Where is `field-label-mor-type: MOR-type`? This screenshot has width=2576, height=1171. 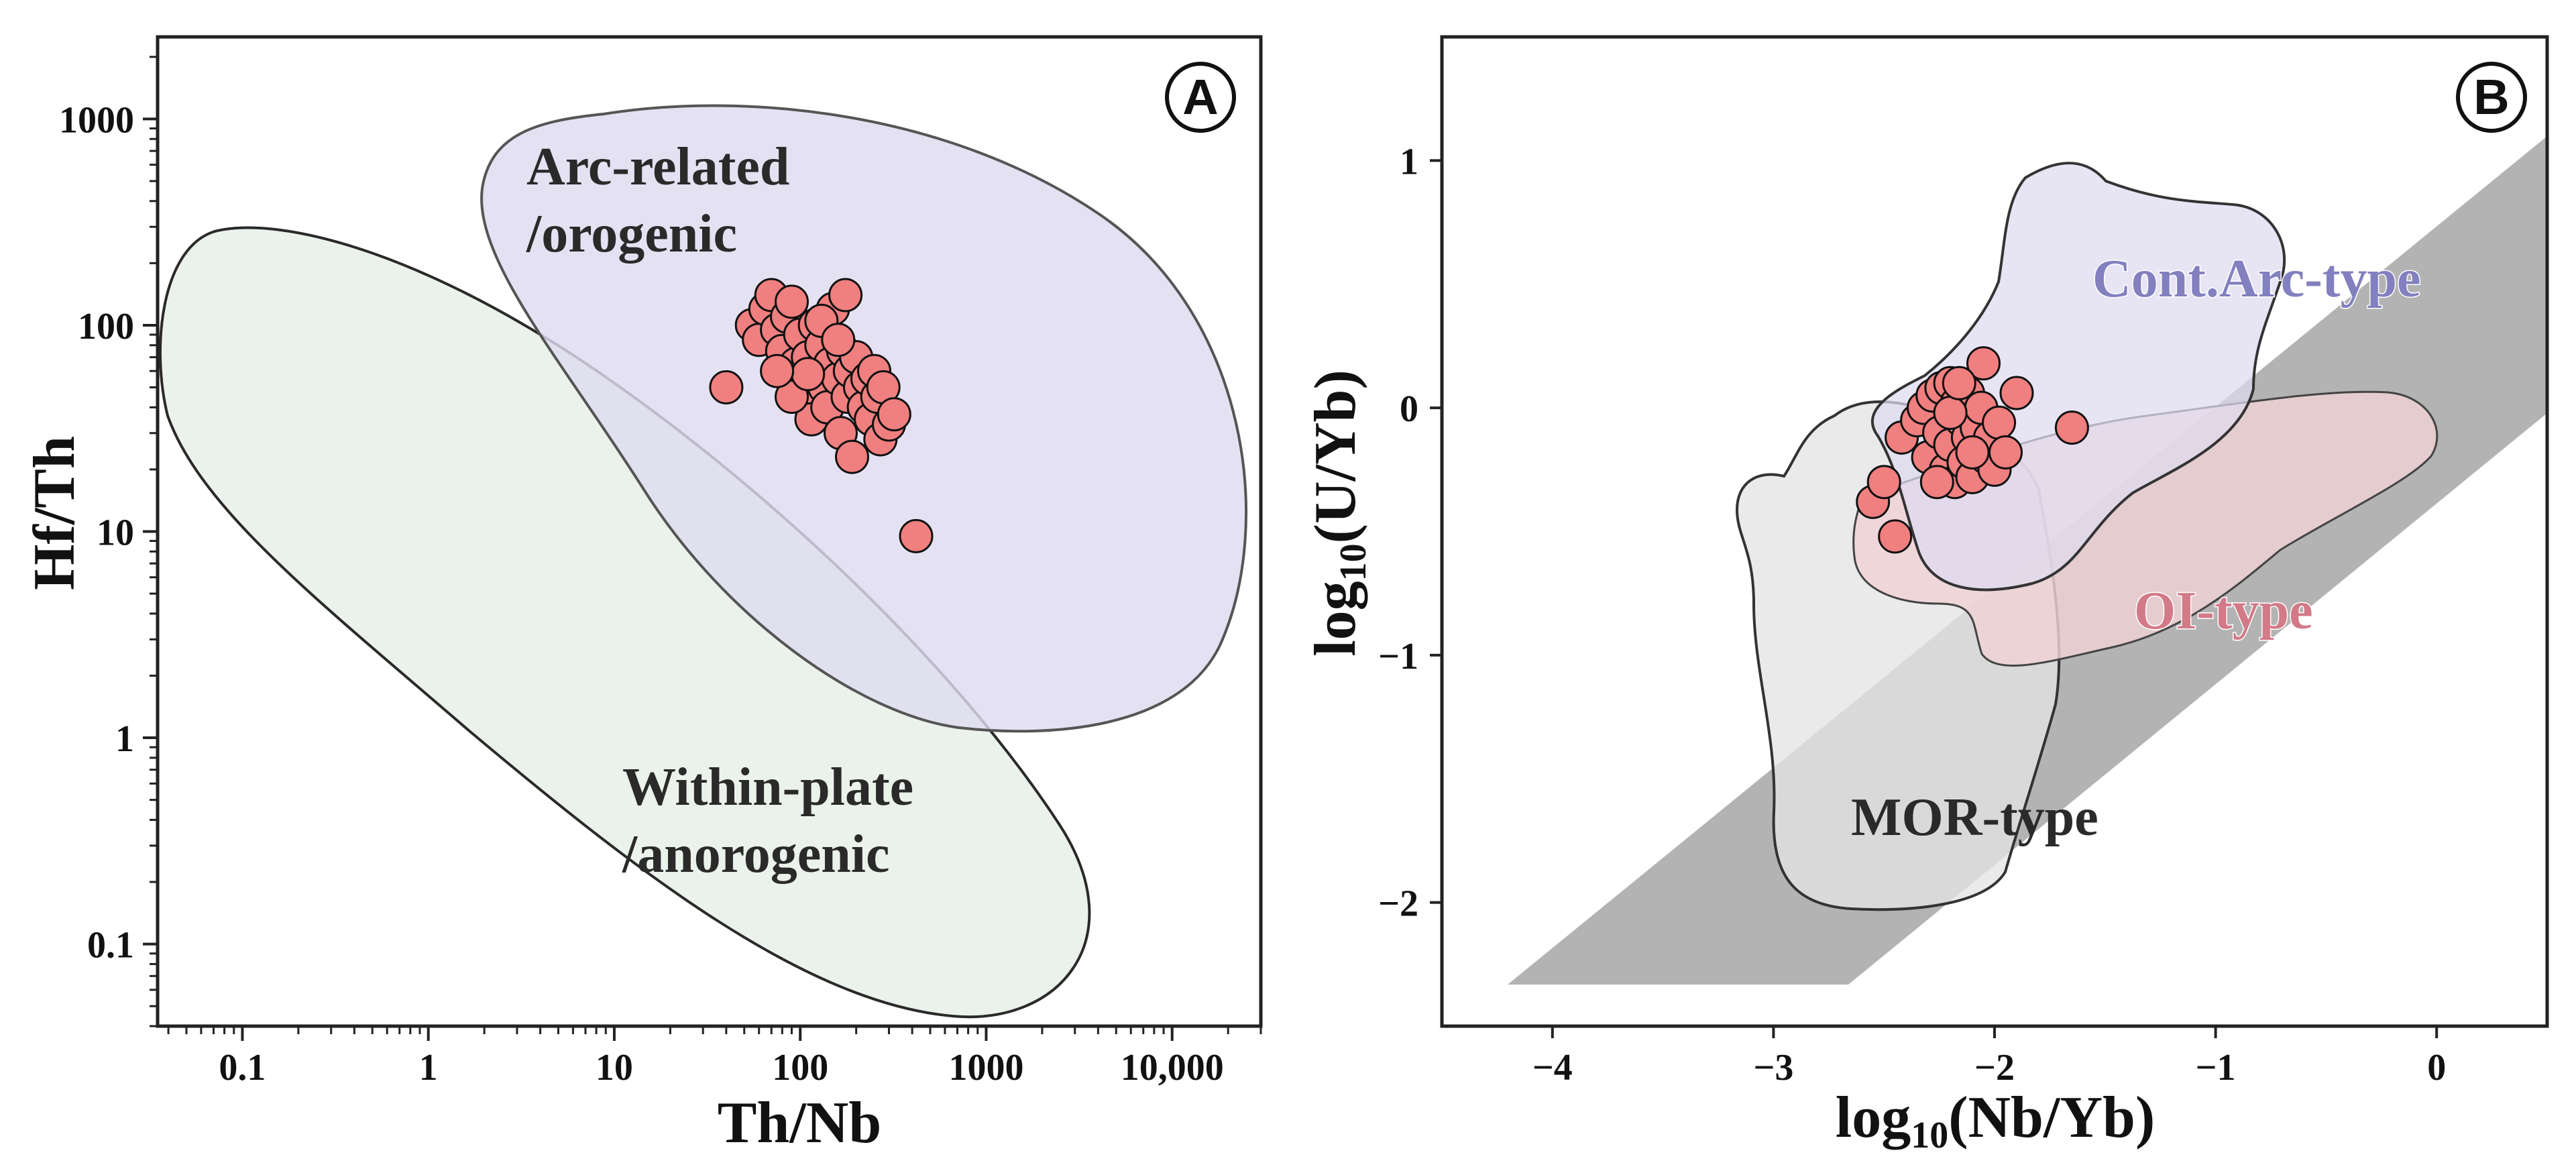
field-label-mor-type: MOR-type is located at coordinates (1974, 817).